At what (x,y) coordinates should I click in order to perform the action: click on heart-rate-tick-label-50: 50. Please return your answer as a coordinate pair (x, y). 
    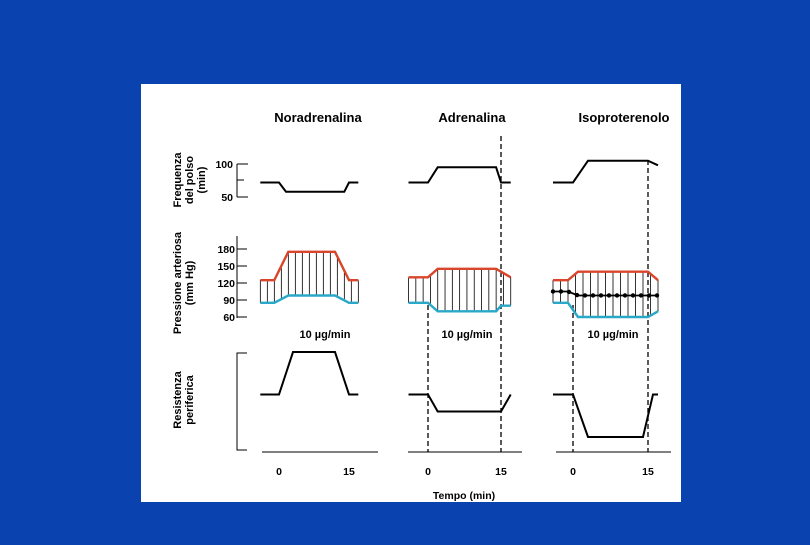
    Looking at the image, I should click on (227, 198).